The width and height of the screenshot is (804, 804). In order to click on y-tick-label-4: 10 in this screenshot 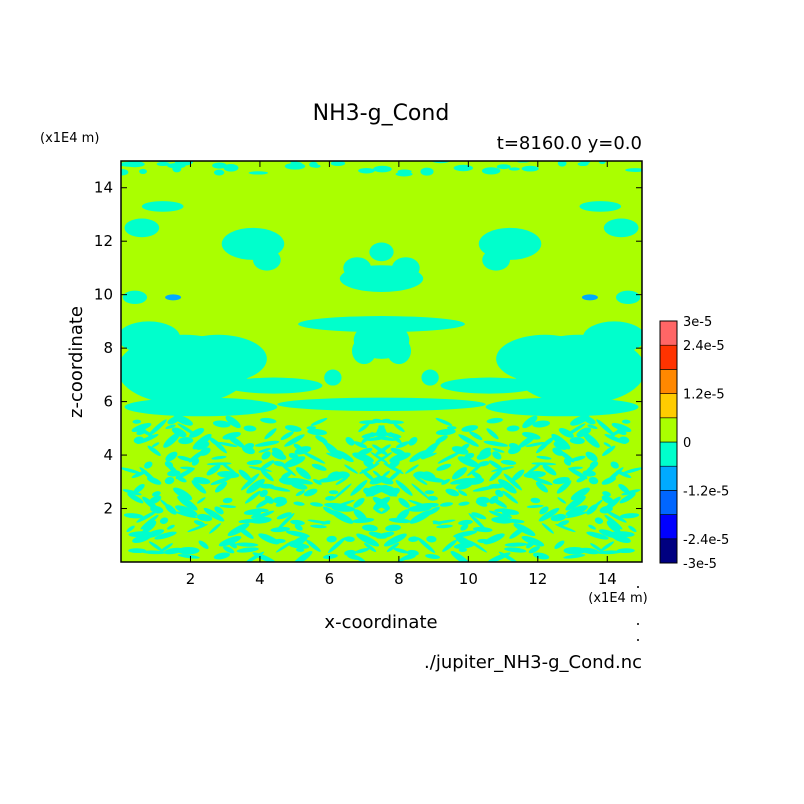, I will do `click(103, 295)`.